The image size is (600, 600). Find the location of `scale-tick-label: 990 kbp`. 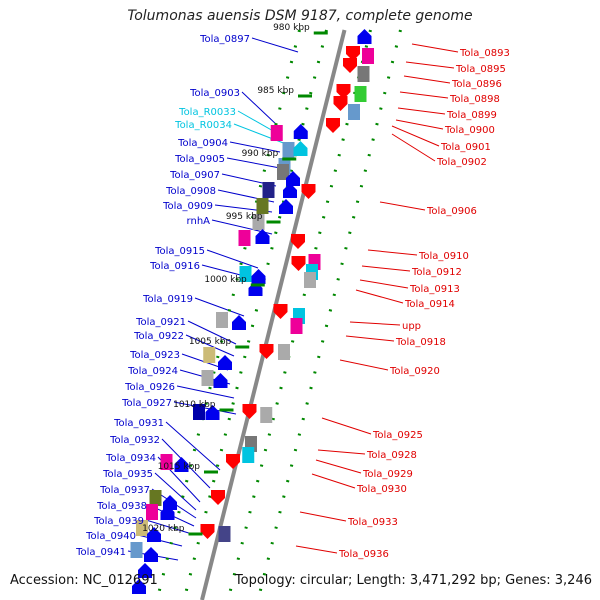

scale-tick-label: 990 kbp is located at coordinates (260, 154).